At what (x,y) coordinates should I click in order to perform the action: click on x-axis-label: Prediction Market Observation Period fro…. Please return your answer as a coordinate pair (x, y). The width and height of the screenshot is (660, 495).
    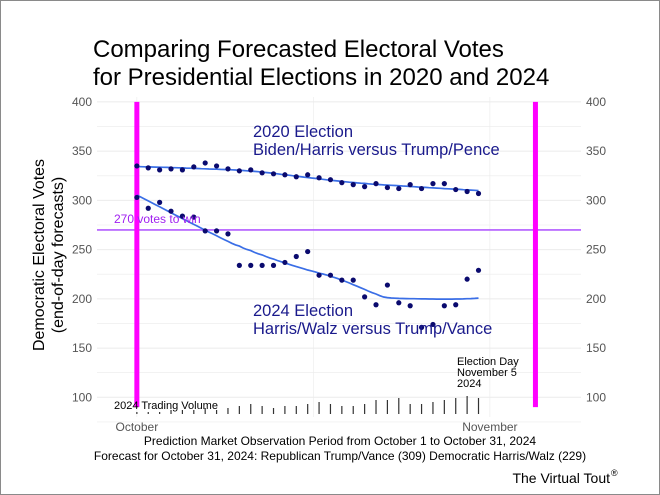
    Looking at the image, I should click on (340, 441).